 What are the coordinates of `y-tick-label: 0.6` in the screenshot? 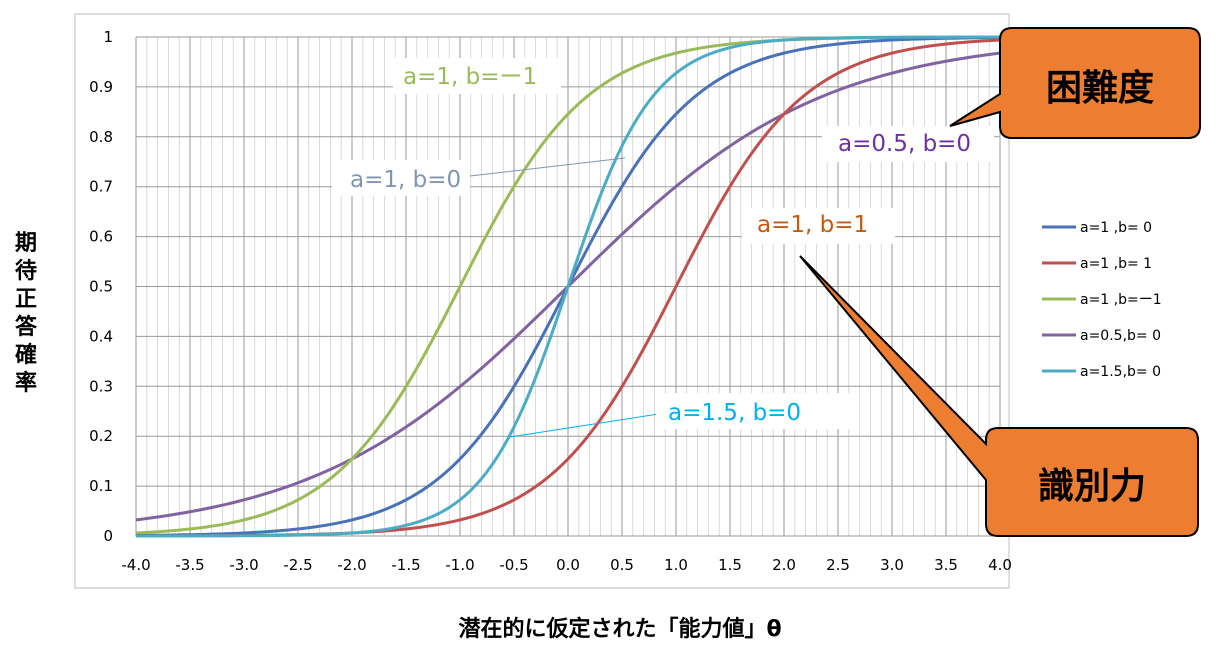 It's located at (101, 237).